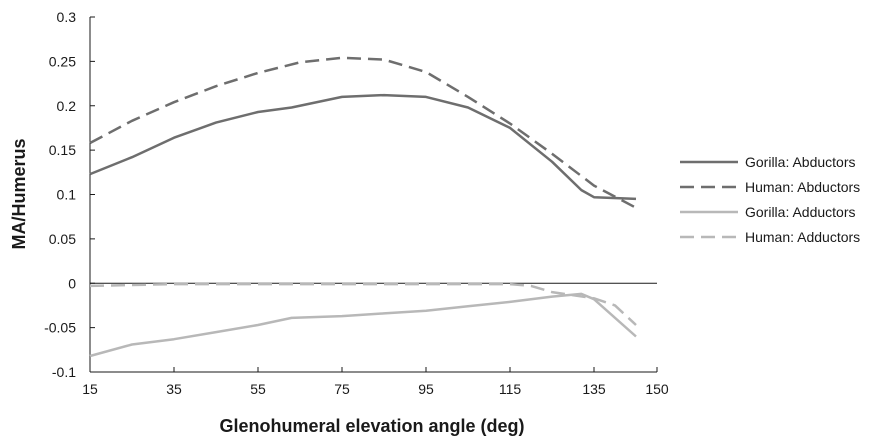 Image resolution: width=895 pixels, height=443 pixels. Describe the element at coordinates (510, 389) in the screenshot. I see `x-tick-label: 115` at that location.